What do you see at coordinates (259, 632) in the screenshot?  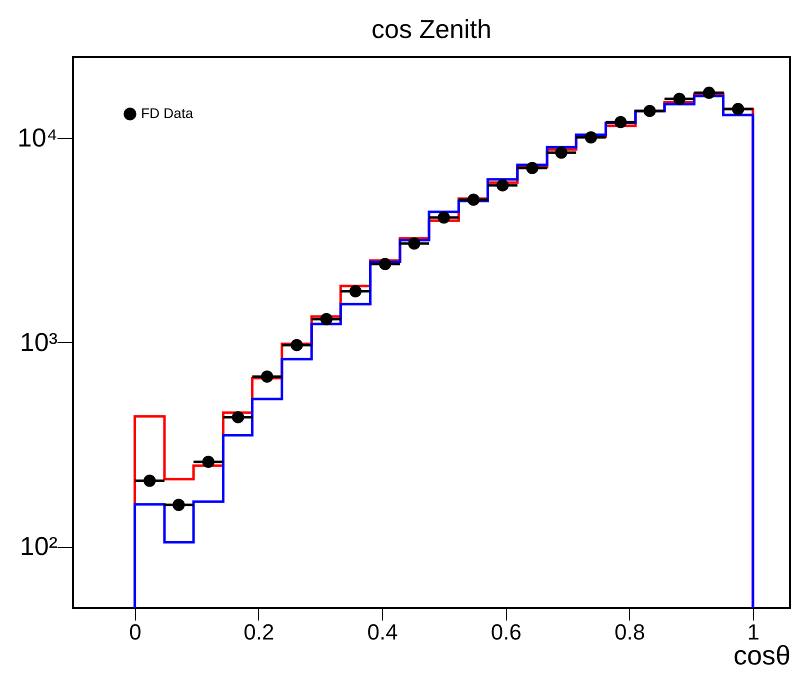 I see `x-tick-label: 0.2` at bounding box center [259, 632].